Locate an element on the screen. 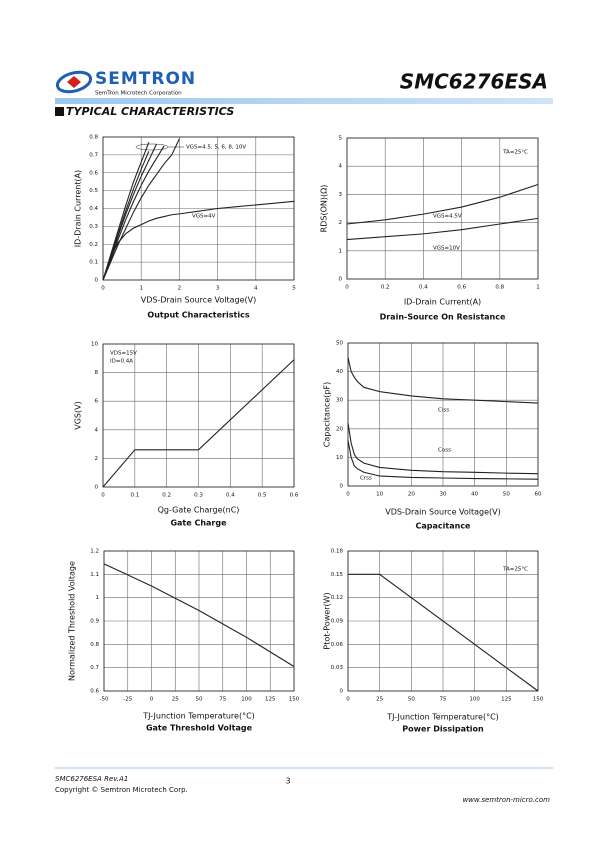 The image size is (595, 842). x-tick-label: 0.3 is located at coordinates (198, 496).